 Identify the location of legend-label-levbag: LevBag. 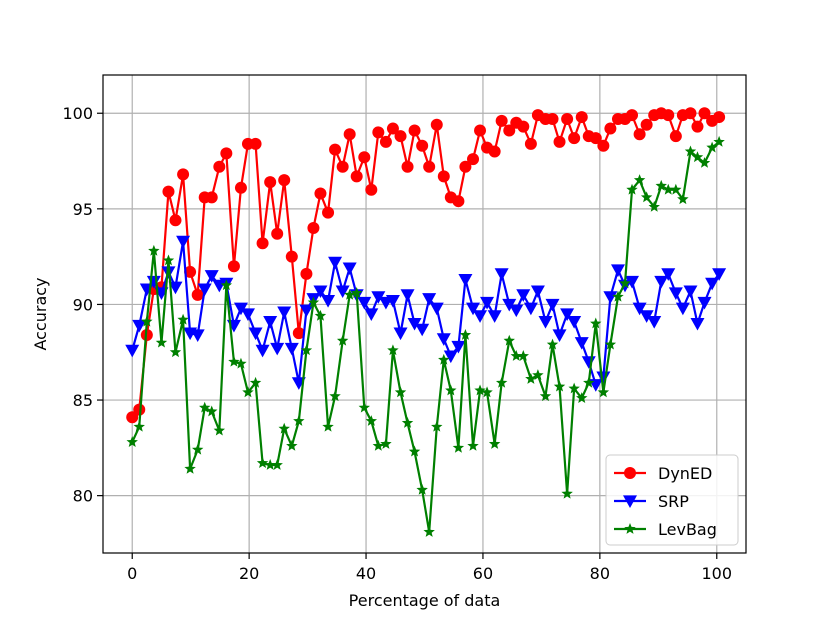
(687, 529).